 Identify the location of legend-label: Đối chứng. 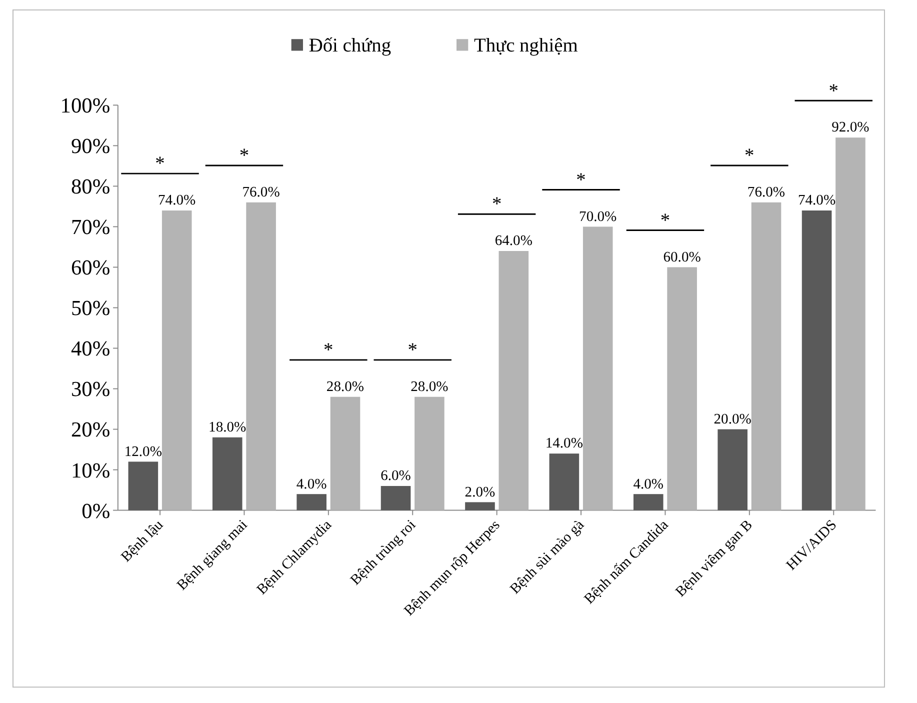
(350, 46).